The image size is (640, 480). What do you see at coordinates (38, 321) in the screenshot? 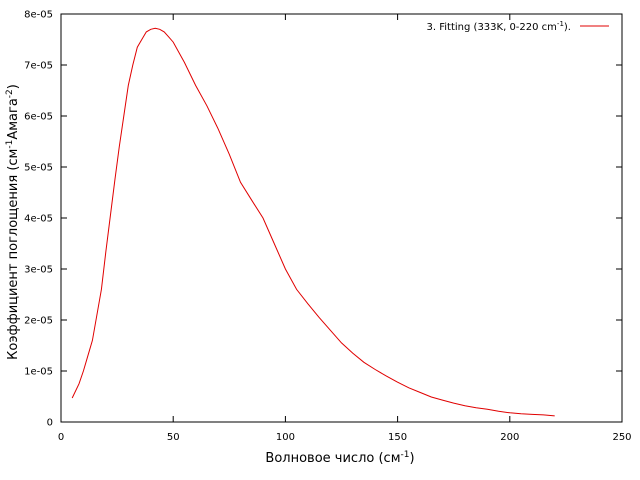
I see `y-tick-label: 2e-05` at bounding box center [38, 321].